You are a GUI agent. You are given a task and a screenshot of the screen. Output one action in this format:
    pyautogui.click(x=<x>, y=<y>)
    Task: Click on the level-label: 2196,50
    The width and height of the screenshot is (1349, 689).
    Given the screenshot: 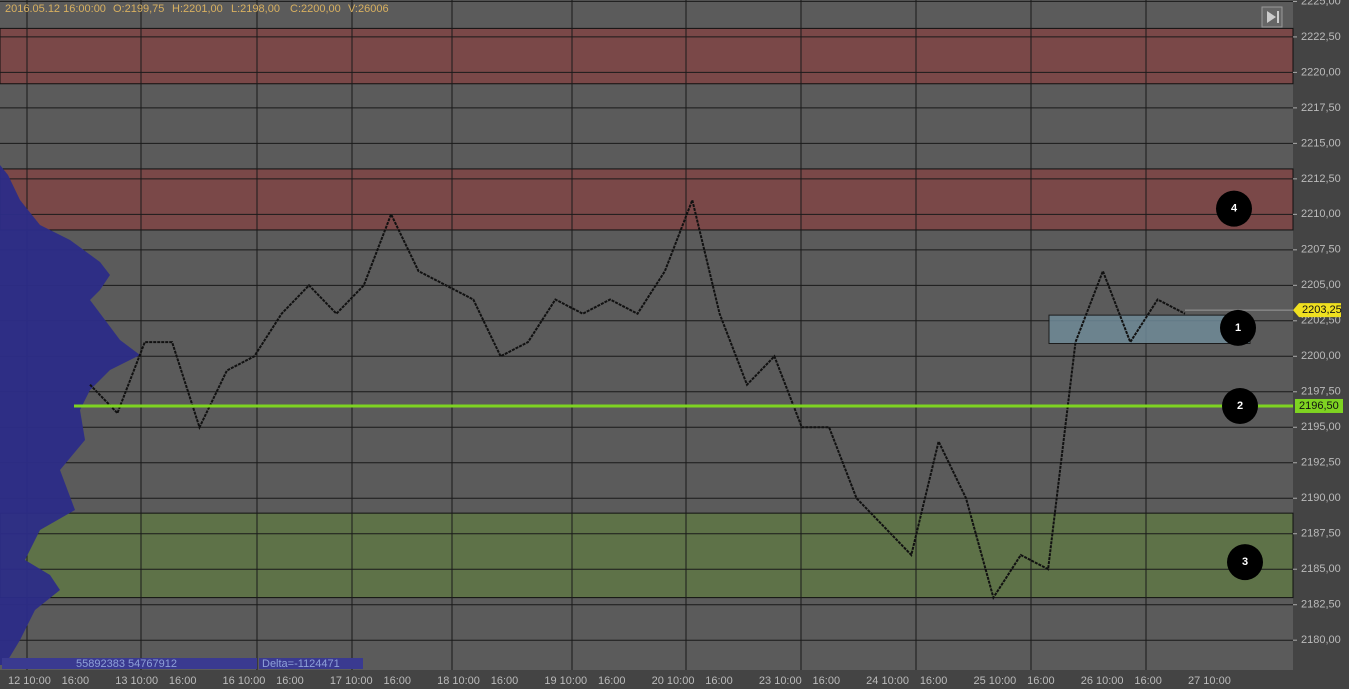 What is the action you would take?
    pyautogui.click(x=1319, y=406)
    